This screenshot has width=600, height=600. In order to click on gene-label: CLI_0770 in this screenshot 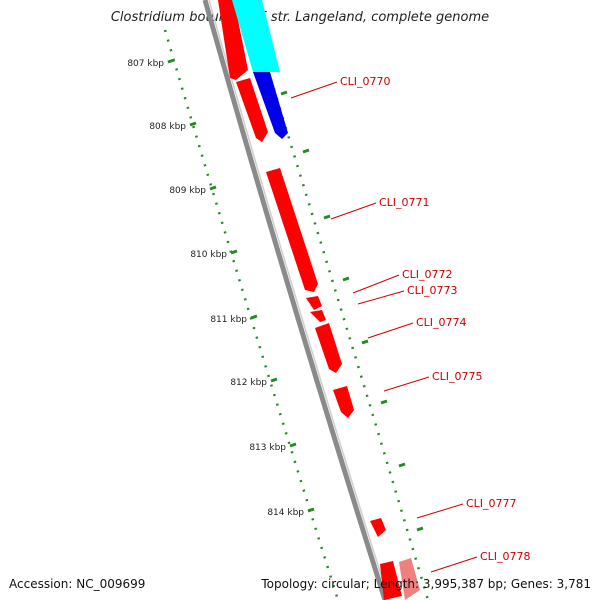, I will do `click(365, 81)`.